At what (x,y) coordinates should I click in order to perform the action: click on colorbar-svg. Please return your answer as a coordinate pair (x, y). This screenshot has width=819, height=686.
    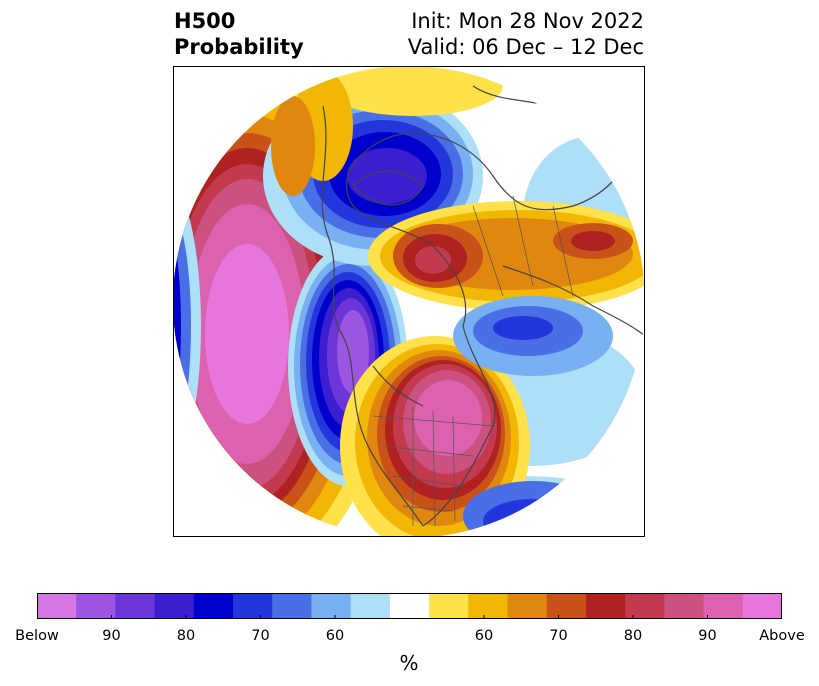
    Looking at the image, I should click on (409, 606).